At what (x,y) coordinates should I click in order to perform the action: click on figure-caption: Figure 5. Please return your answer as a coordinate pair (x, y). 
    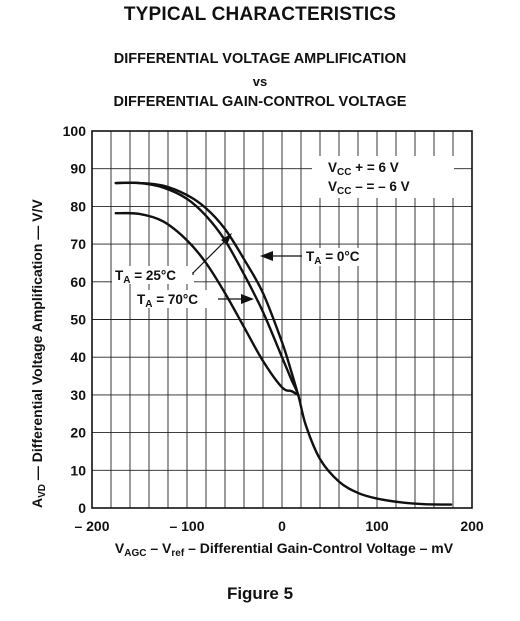
    Looking at the image, I should click on (260, 593).